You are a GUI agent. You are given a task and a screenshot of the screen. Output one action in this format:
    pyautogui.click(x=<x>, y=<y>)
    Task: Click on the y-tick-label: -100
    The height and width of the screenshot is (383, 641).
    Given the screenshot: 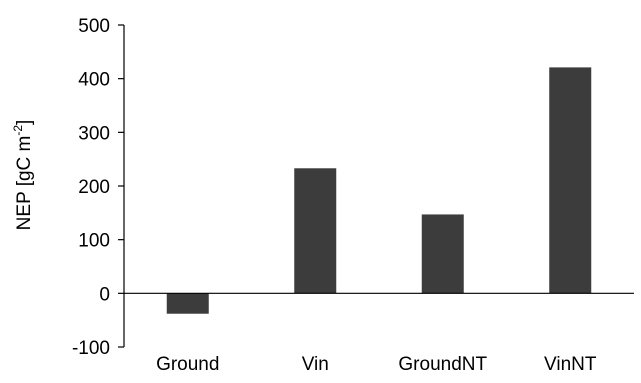 What is the action you would take?
    pyautogui.click(x=91, y=348)
    